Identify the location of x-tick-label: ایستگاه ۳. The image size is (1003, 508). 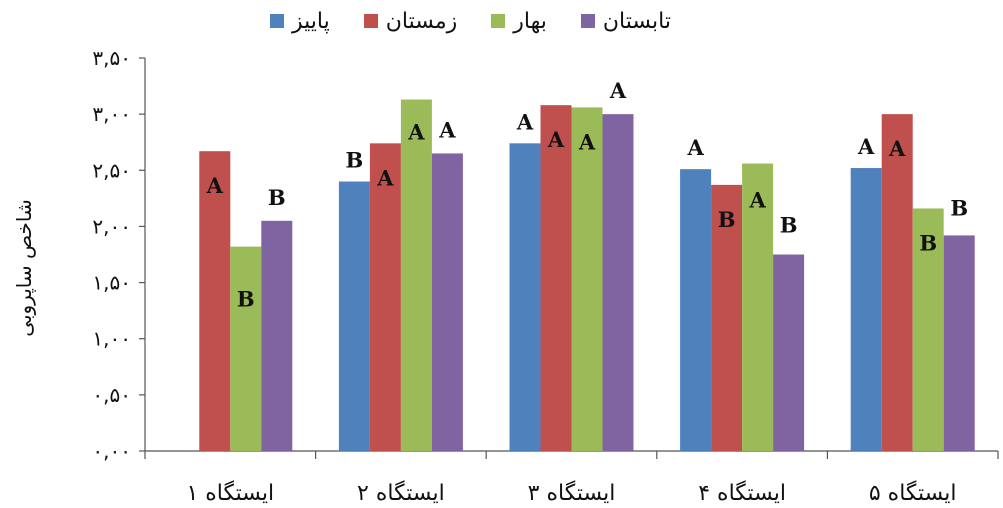
(572, 493).